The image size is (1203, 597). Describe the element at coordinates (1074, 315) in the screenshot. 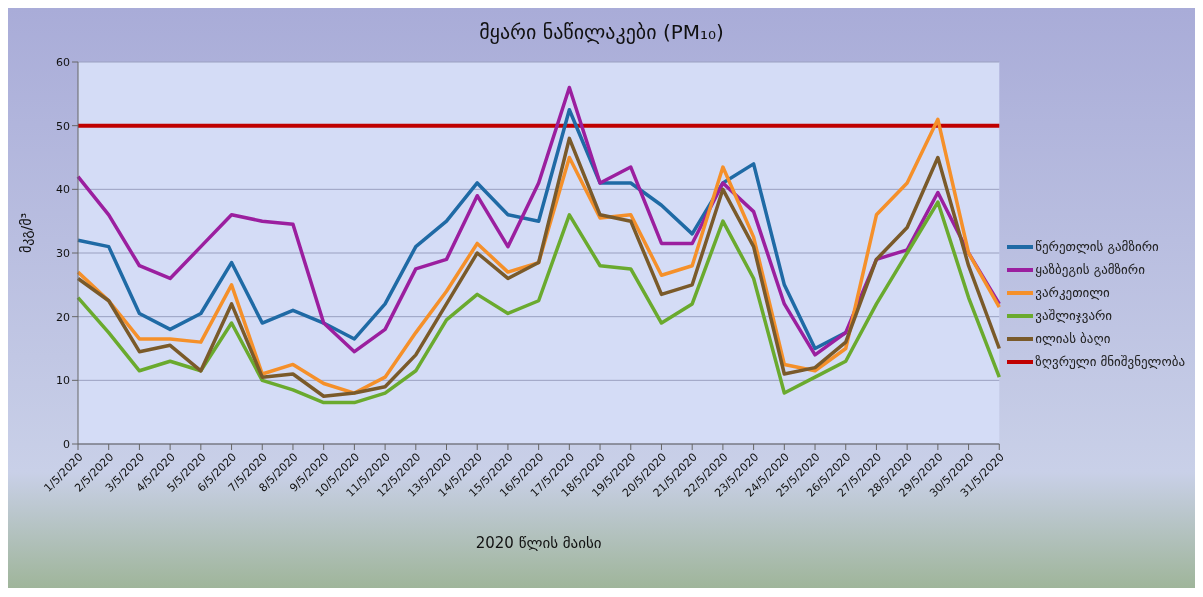

I see `legend-label: ვაშლიჯვარი` at that location.